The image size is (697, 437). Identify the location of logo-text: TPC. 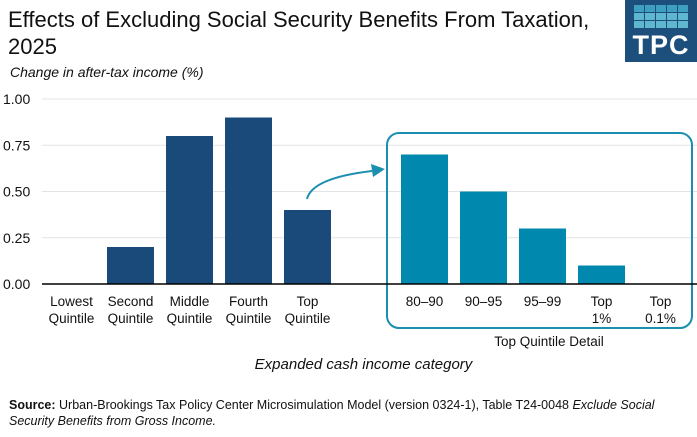
(661, 45).